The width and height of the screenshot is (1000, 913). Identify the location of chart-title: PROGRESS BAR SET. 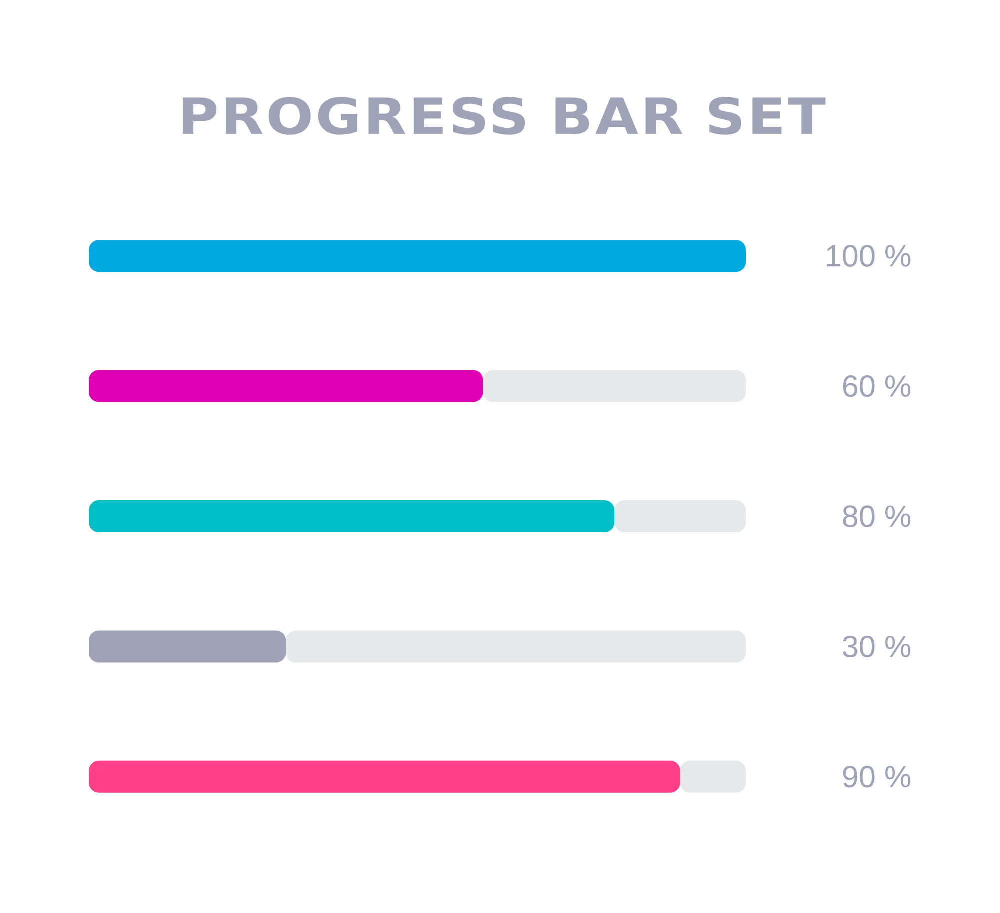
(504, 116).